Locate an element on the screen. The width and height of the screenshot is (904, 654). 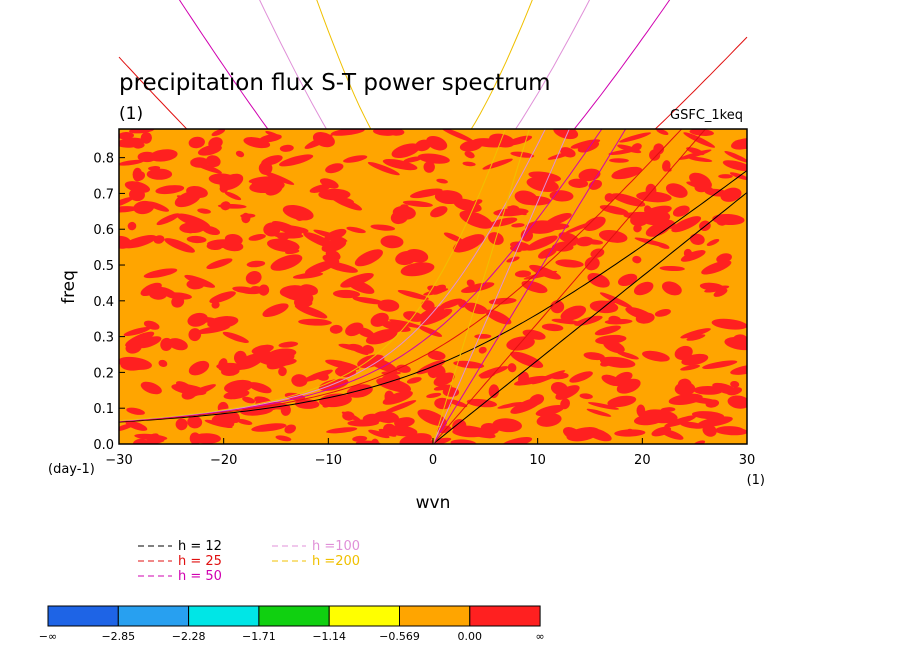
x-tick-label: 20 is located at coordinates (642, 460).